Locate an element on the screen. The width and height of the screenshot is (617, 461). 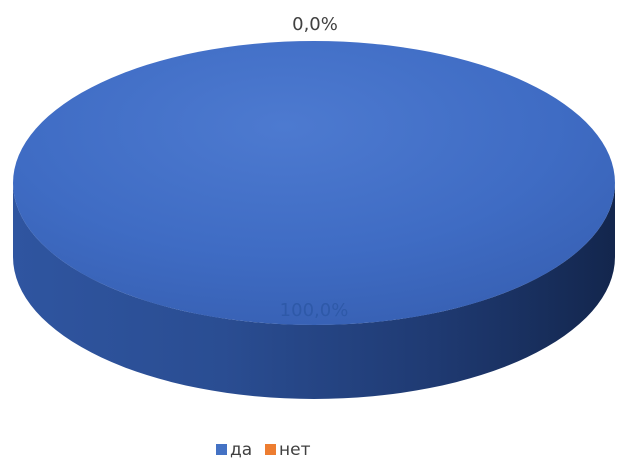
legend-label-net: нет is located at coordinates (295, 450).